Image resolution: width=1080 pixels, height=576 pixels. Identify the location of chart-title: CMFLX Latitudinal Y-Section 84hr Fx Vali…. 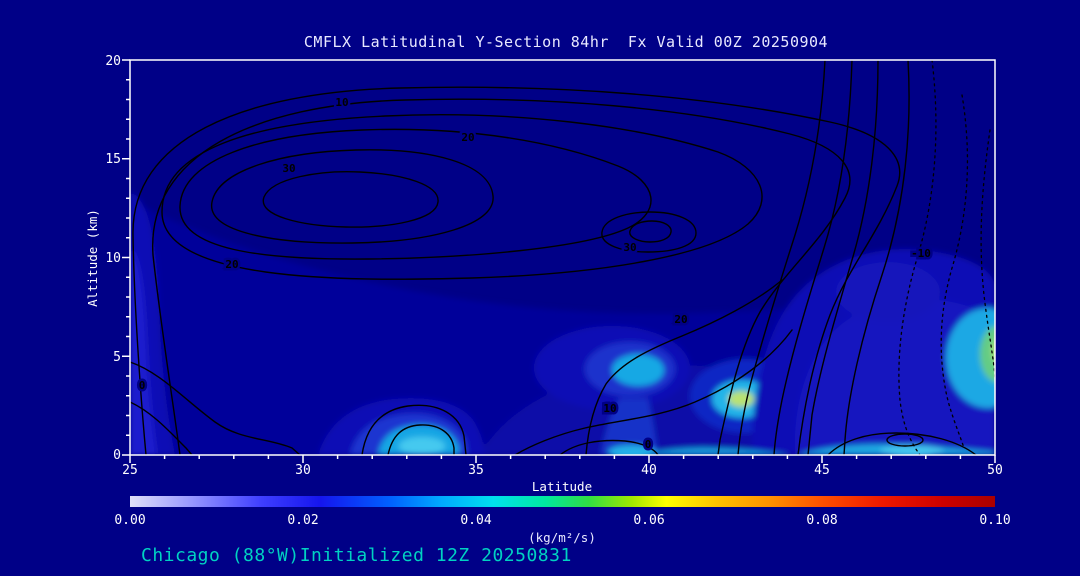
(566, 42).